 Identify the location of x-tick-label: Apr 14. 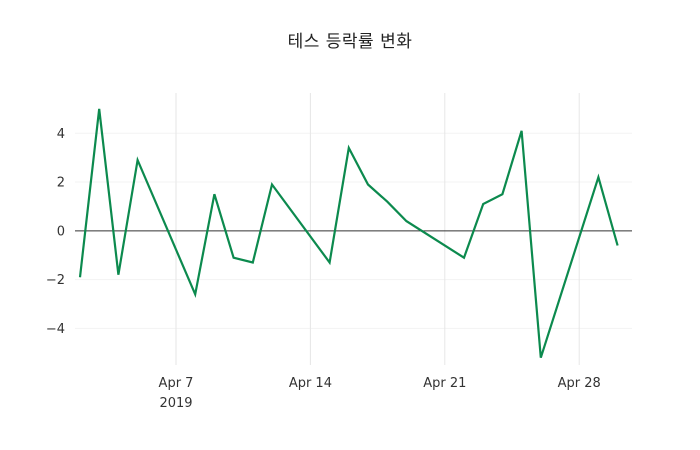
(310, 383).